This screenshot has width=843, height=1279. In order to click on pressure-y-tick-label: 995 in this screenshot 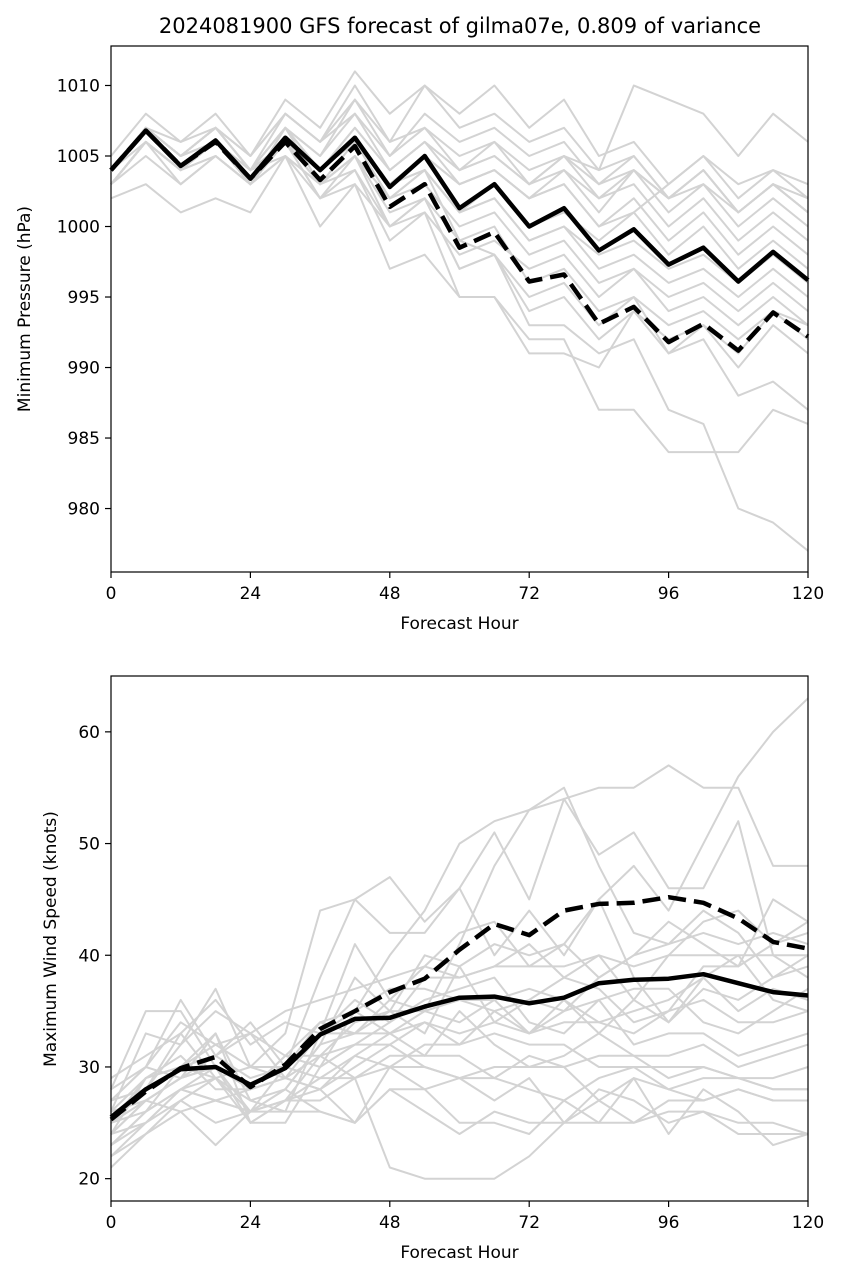, I will do `click(84, 298)`.